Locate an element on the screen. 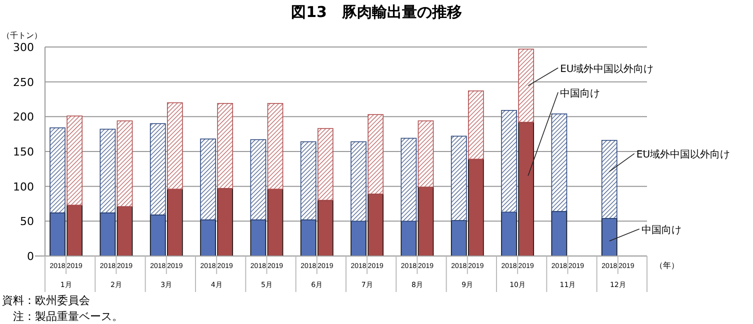  x-axis-title: （年） is located at coordinates (667, 265).